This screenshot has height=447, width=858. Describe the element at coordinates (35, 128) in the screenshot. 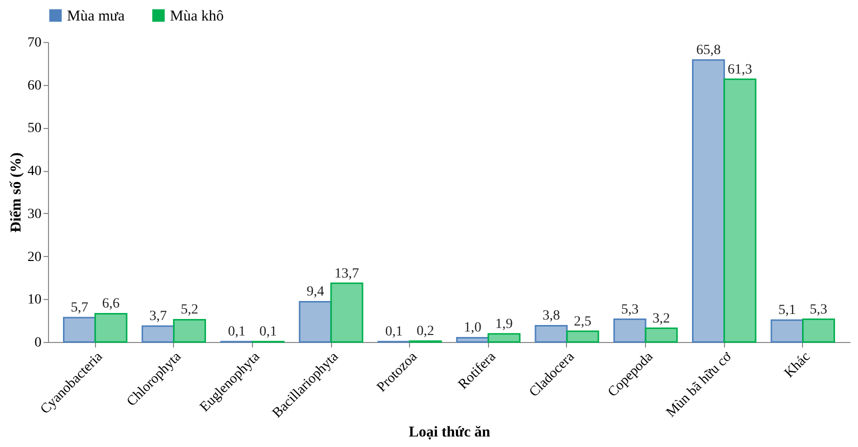

I see `y-tick-label: 50` at that location.